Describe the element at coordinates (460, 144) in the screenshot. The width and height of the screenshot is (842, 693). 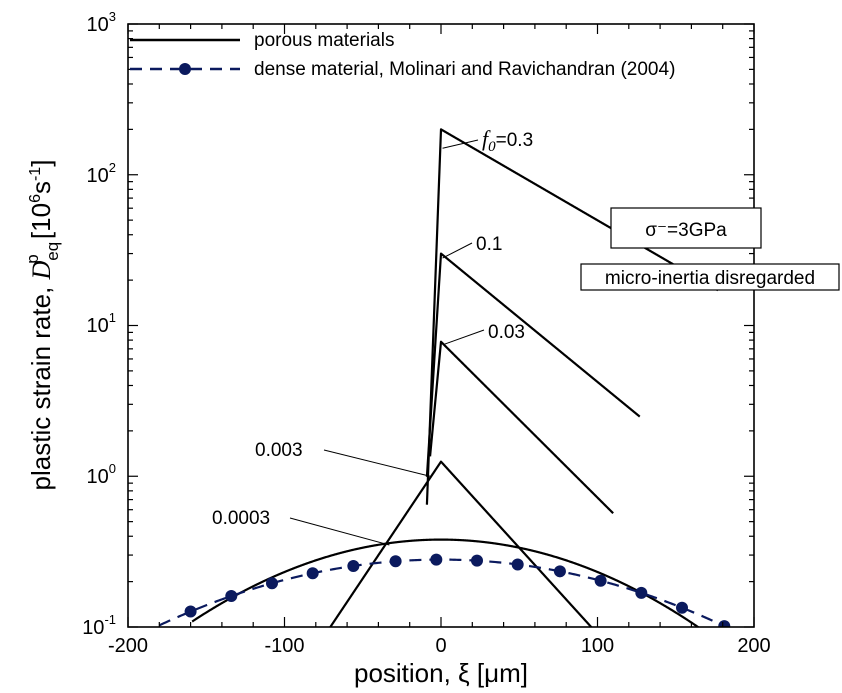
I see `leader-f0-0.3` at that location.